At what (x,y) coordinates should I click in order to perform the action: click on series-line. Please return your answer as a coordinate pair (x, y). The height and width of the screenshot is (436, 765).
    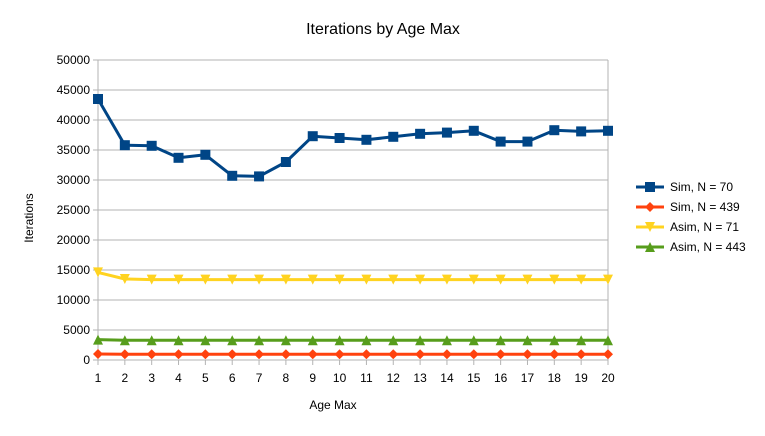
    Looking at the image, I should click on (353, 340).